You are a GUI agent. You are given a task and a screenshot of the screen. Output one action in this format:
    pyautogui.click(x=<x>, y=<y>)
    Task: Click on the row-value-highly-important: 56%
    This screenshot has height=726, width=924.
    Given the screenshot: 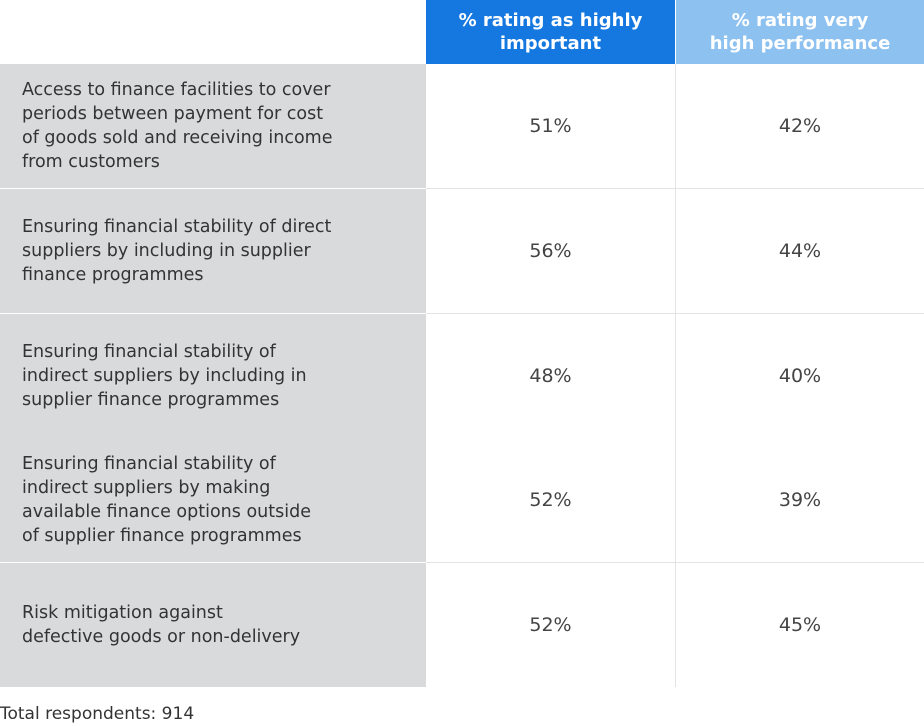 What is the action you would take?
    pyautogui.click(x=551, y=251)
    